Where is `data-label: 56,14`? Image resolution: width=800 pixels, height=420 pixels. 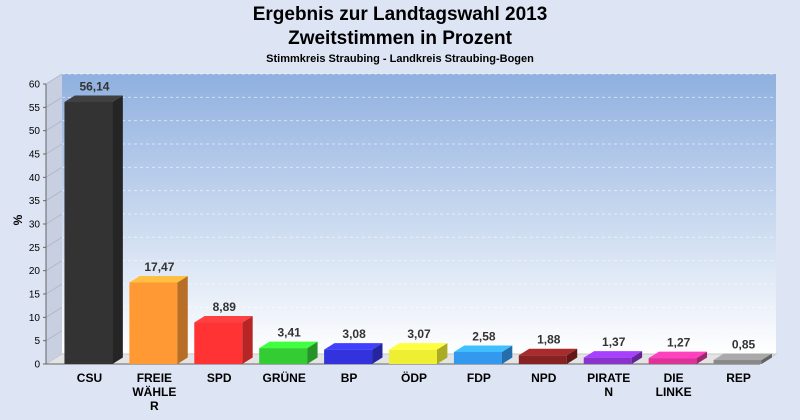 data-label: 56,14 is located at coordinates (94, 87).